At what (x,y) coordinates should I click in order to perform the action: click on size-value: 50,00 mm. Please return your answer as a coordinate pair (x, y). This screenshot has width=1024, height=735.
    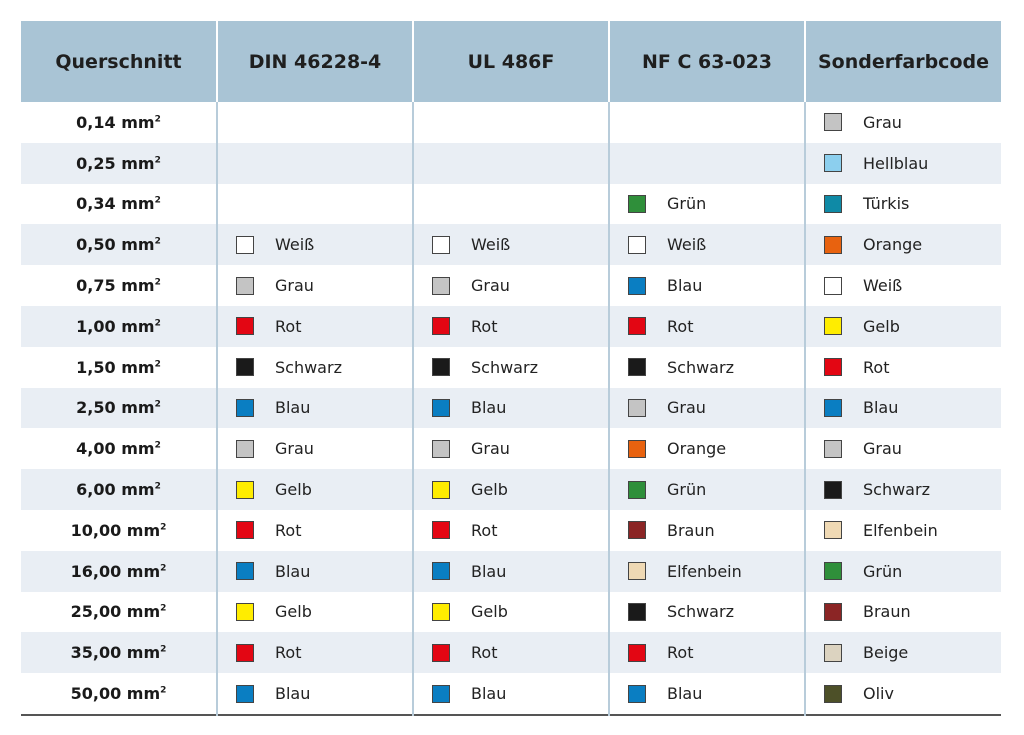
    Looking at the image, I should click on (115, 694).